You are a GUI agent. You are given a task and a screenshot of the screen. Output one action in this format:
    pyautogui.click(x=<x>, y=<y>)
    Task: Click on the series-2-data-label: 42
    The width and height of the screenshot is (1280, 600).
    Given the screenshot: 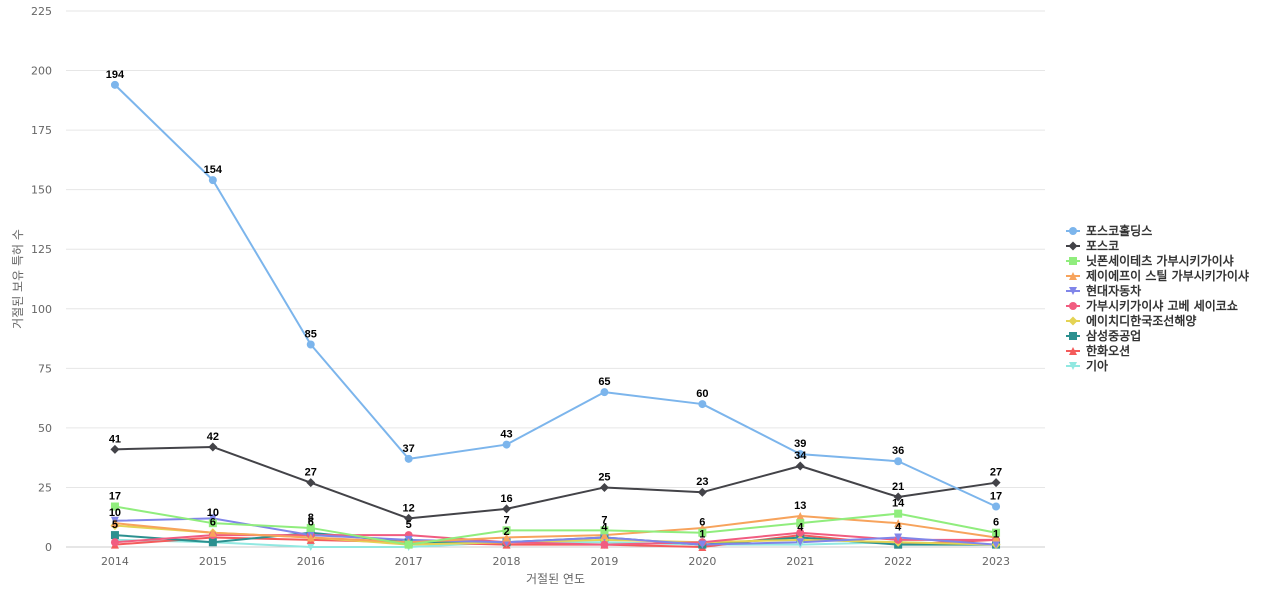 What is the action you would take?
    pyautogui.click(x=213, y=437)
    